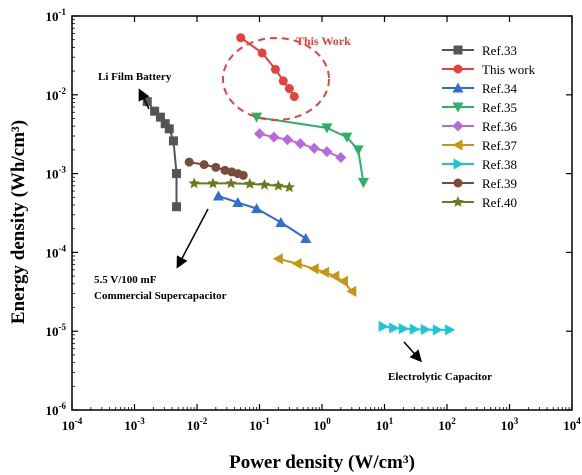 The height and width of the screenshot is (475, 582). What do you see at coordinates (56, 409) in the screenshot?
I see `y-tick-label: 10⁻⁶` at bounding box center [56, 409].